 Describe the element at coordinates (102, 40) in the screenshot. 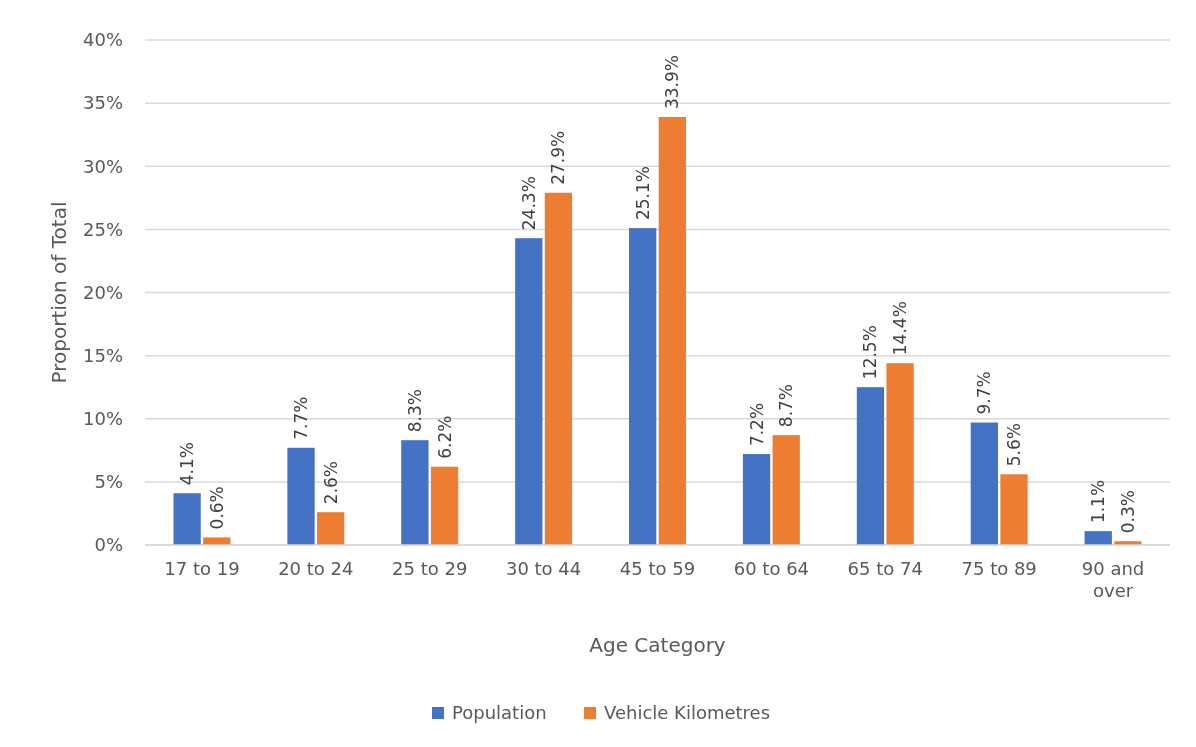

I see `y-tick-label: 40%` at that location.